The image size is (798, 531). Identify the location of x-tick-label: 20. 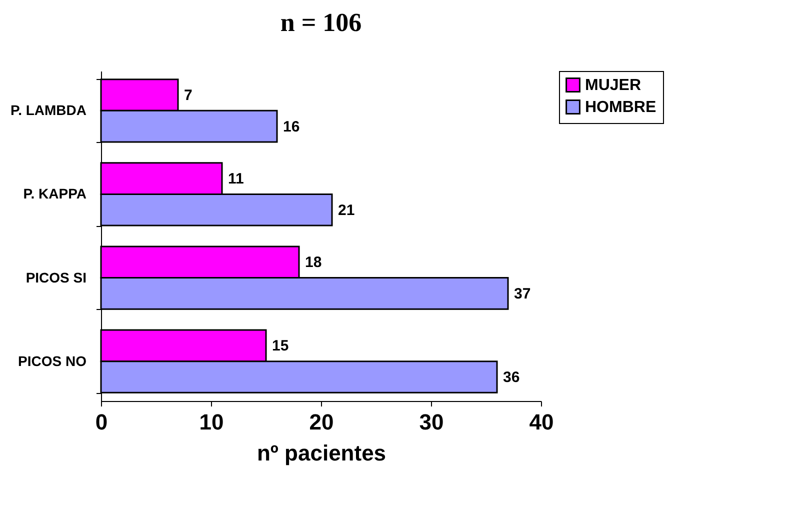
(321, 422).